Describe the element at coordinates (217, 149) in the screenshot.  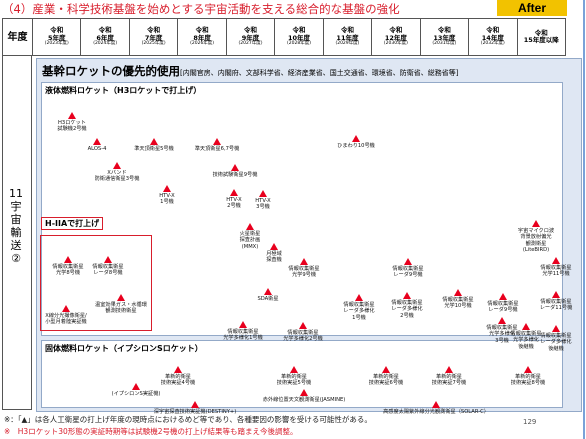
I see `satellite-label: 準天頂衛星6,7号機` at that location.